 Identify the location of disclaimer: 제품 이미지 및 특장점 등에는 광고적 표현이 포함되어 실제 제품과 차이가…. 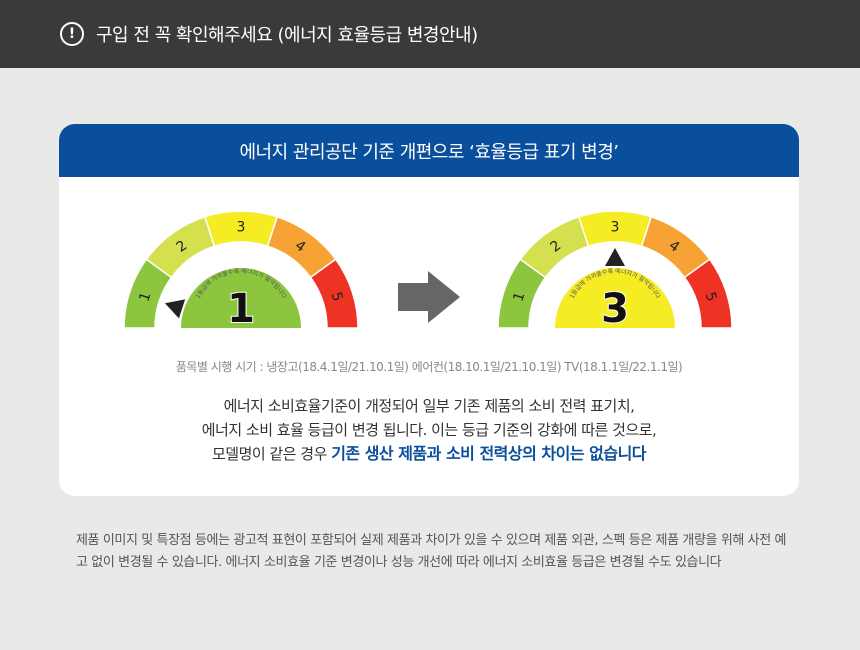
(431, 551).